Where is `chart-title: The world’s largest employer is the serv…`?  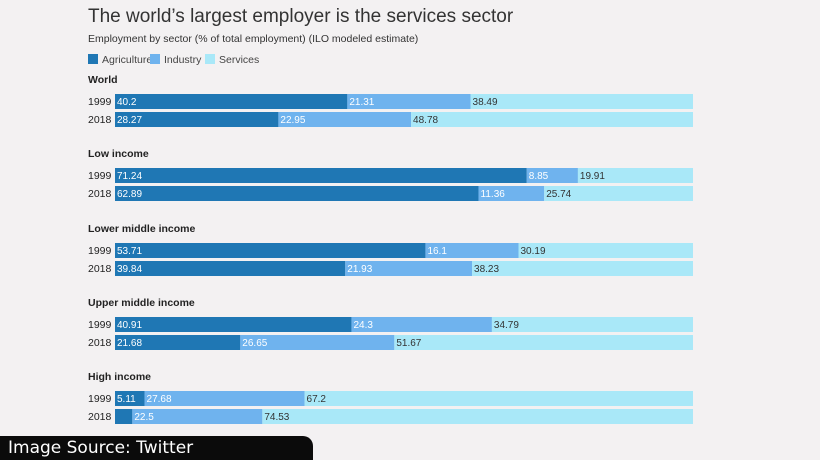
chart-title: The world’s largest employer is the serv… is located at coordinates (301, 16).